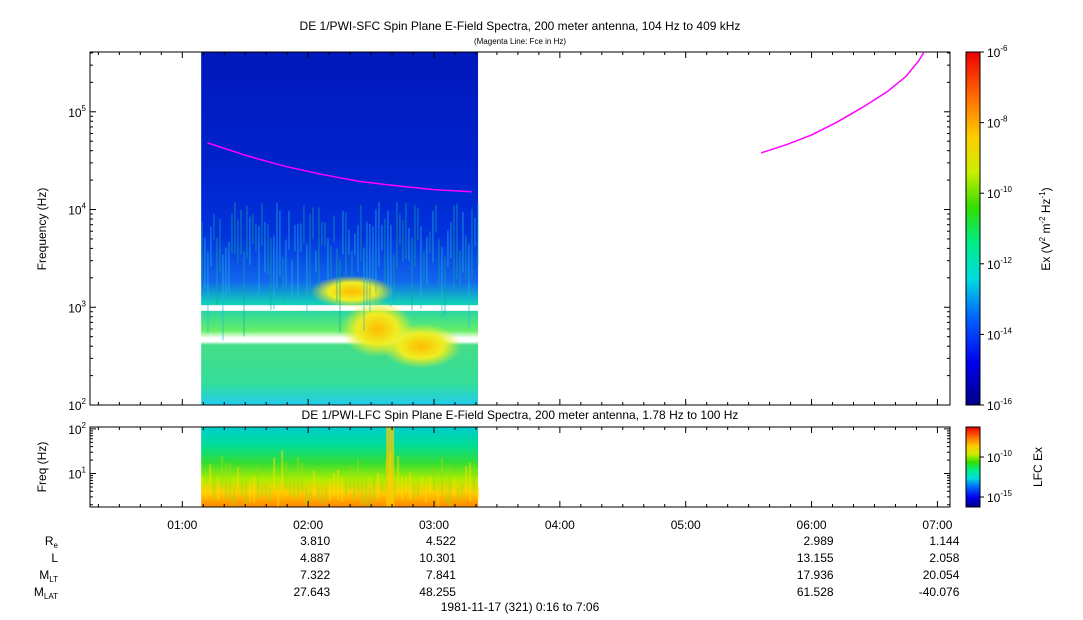 Image resolution: width=1083 pixels, height=620 pixels. I want to click on ephemeris-value: 10.301, so click(437, 558).